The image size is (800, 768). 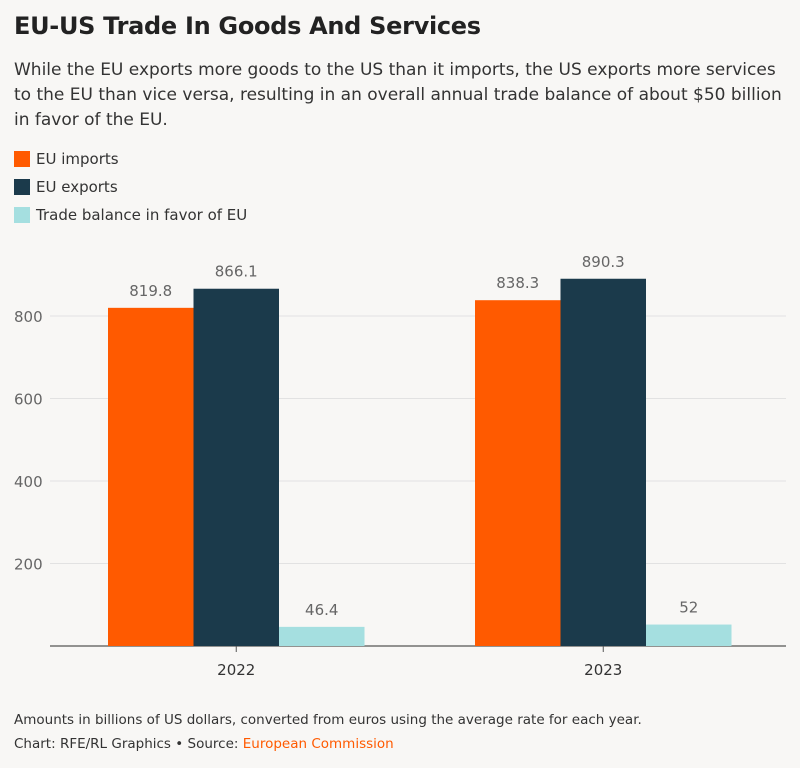 What do you see at coordinates (322, 636) in the screenshot?
I see `bar-balance-2022` at bounding box center [322, 636].